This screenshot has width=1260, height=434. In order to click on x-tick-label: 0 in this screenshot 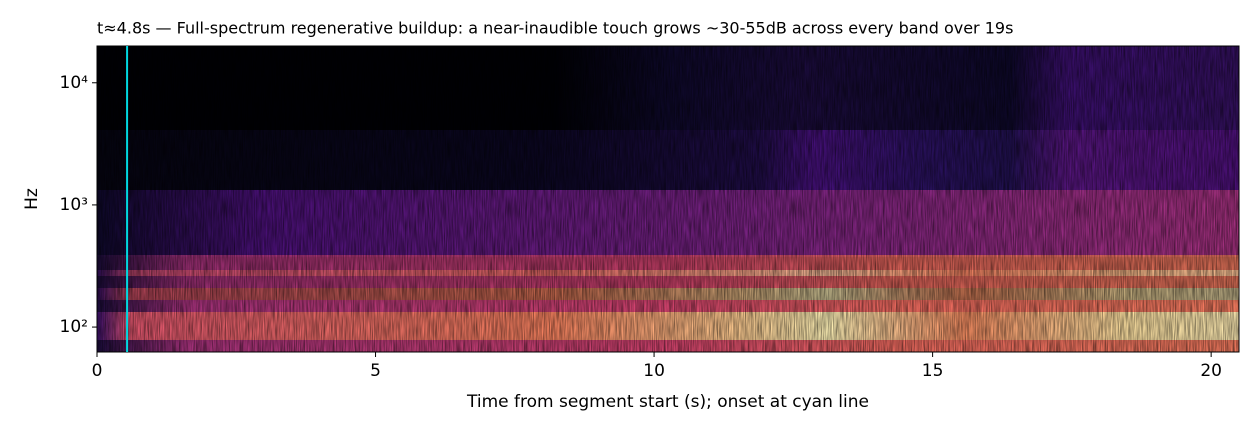, I will do `click(97, 371)`.